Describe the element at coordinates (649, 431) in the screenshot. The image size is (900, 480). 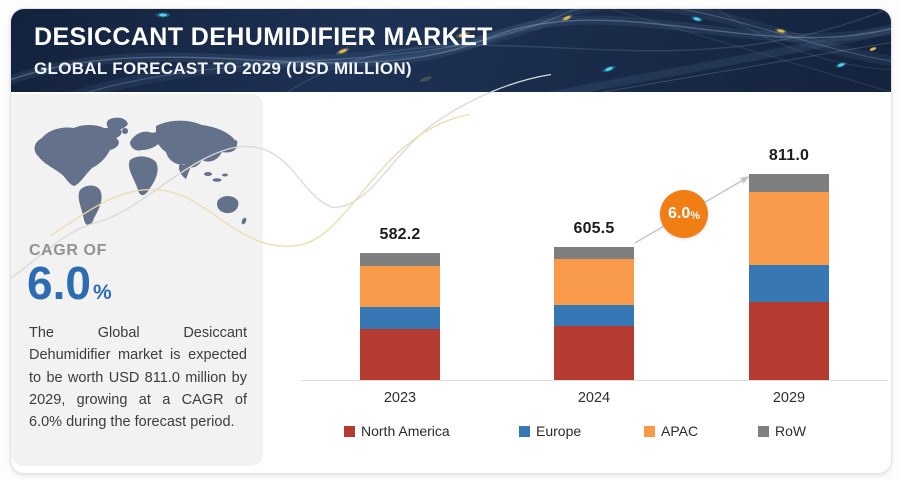
I see `legend-swatch-apac` at that location.